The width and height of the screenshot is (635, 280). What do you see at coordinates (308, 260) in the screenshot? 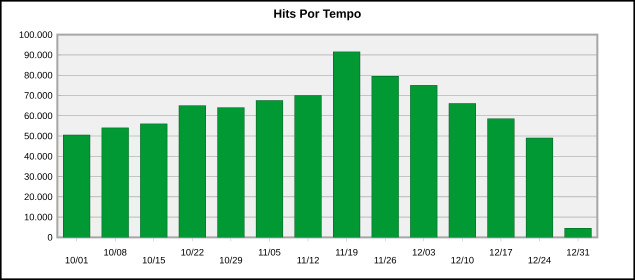
I see `x-tick-label: 11/12` at bounding box center [308, 260].